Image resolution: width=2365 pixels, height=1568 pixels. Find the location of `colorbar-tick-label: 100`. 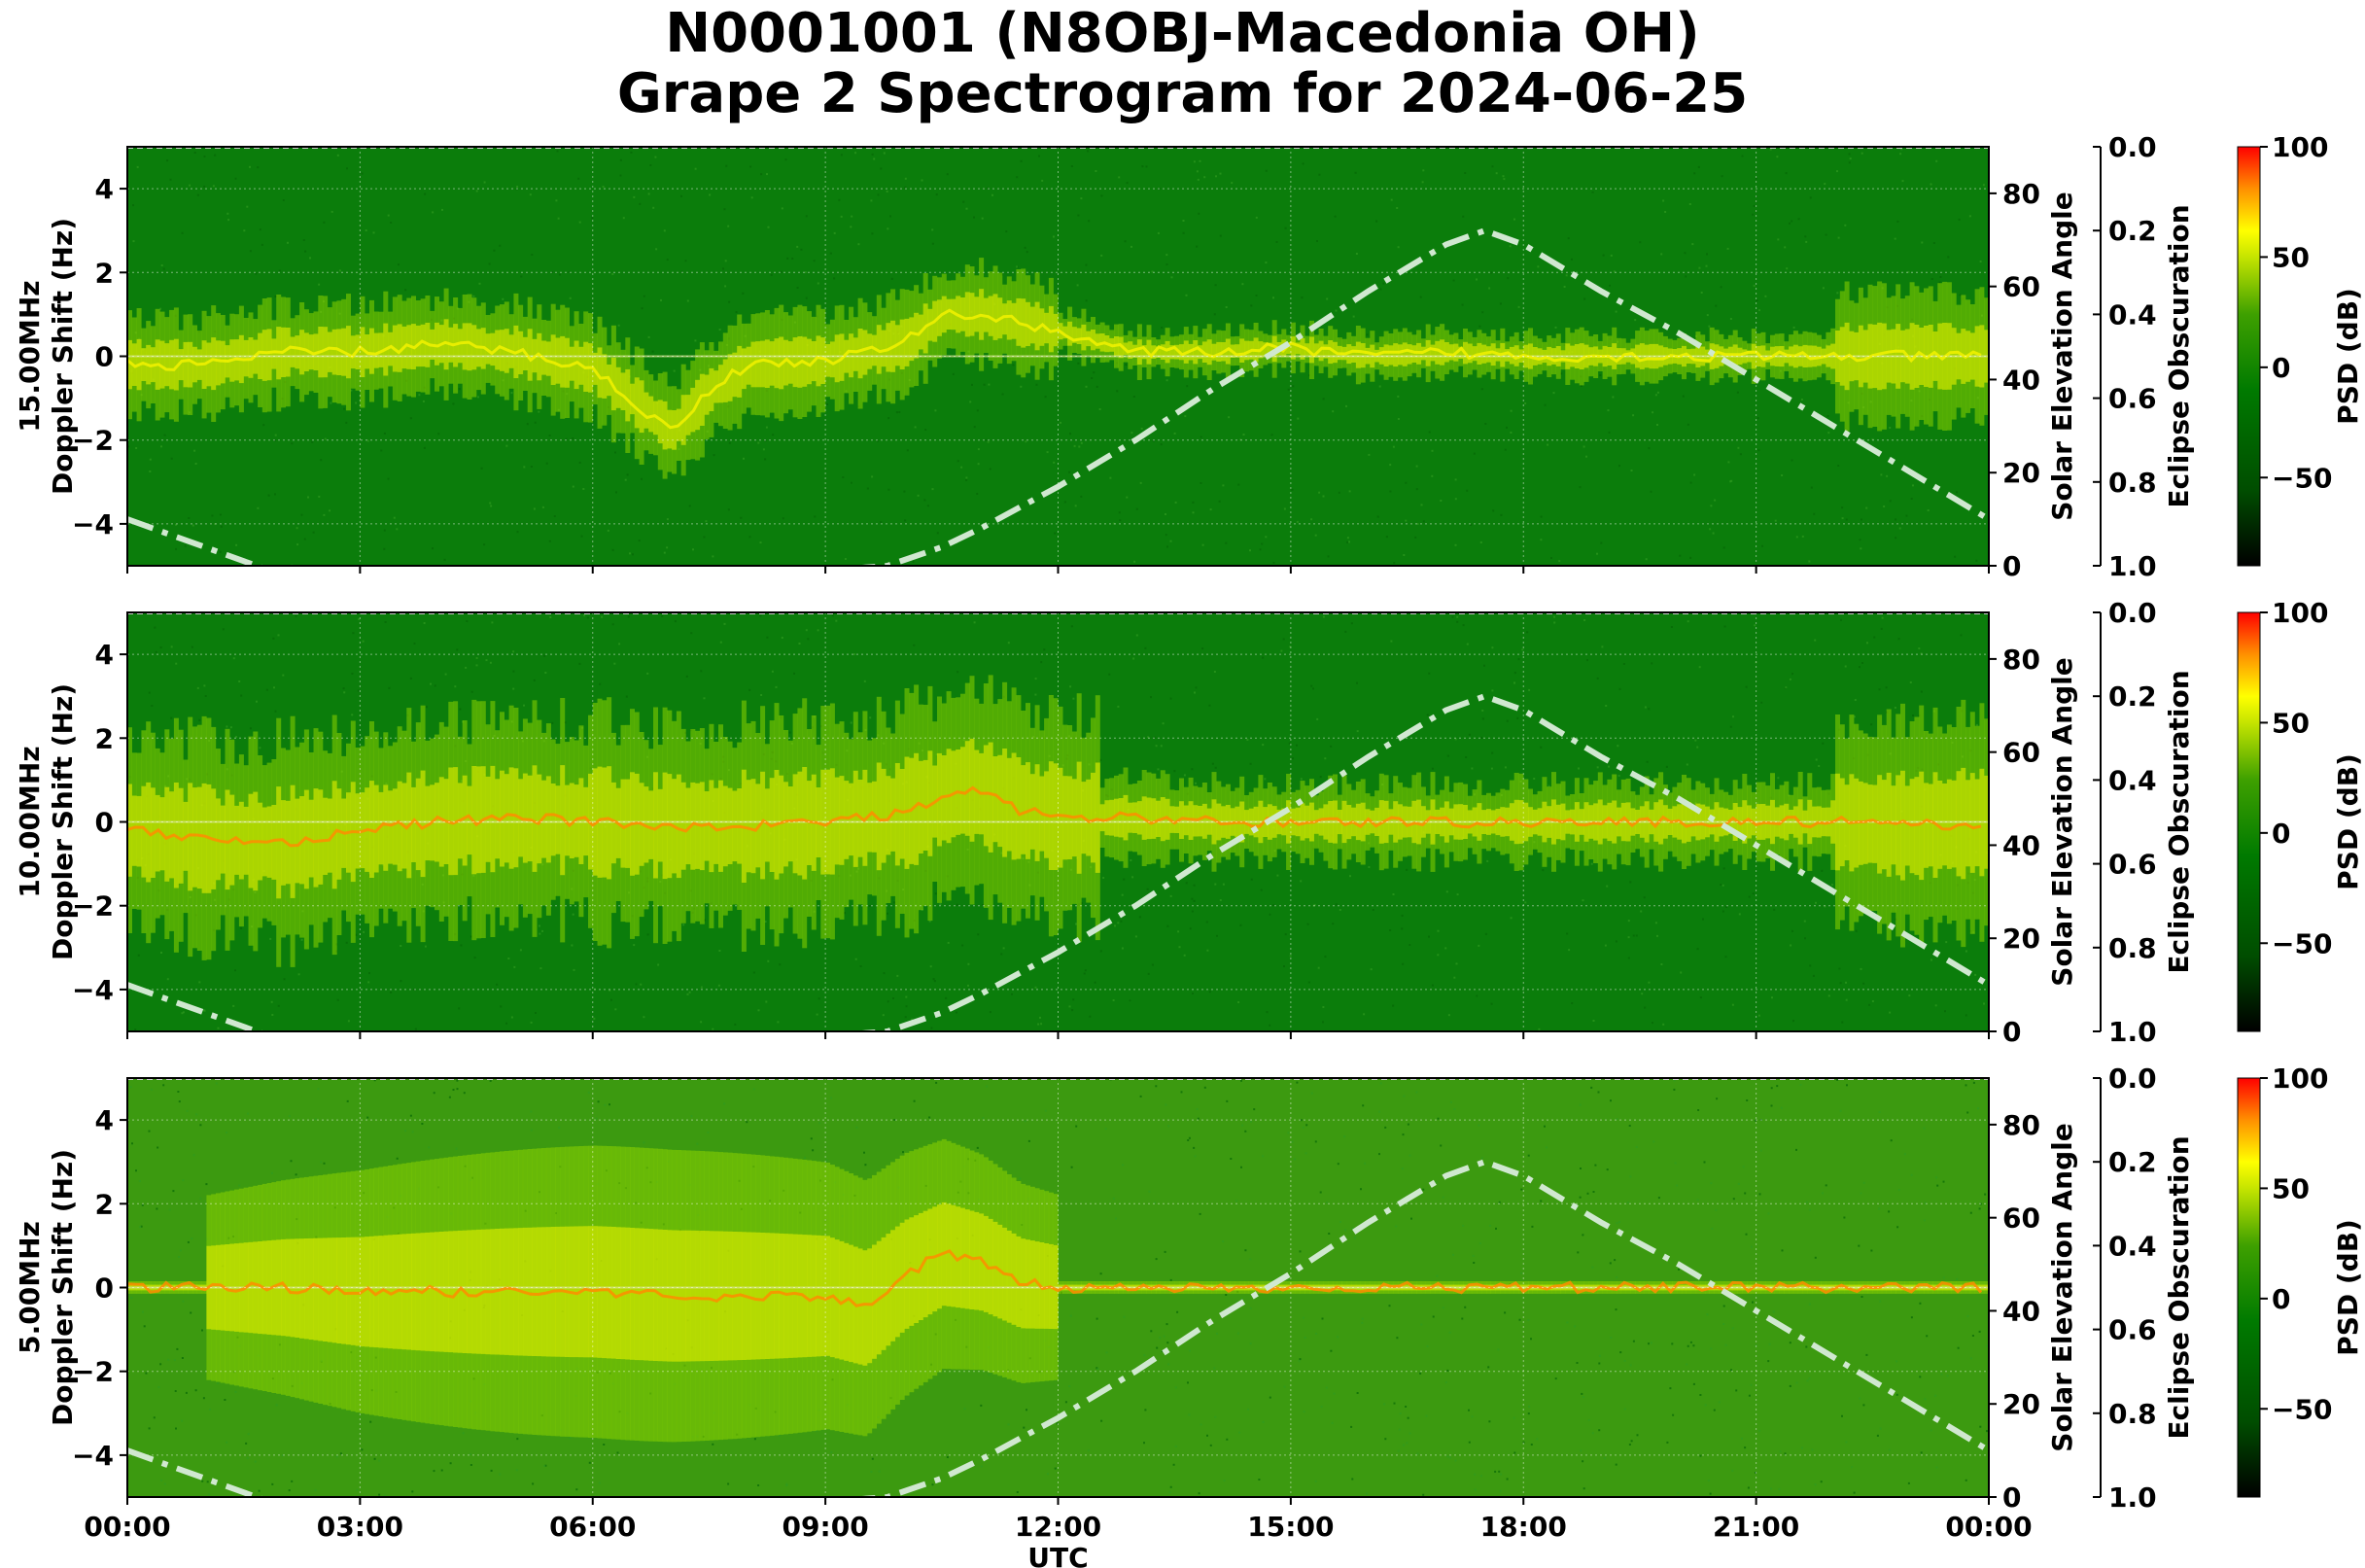

colorbar-tick-label: 100 is located at coordinates (2300, 1079).